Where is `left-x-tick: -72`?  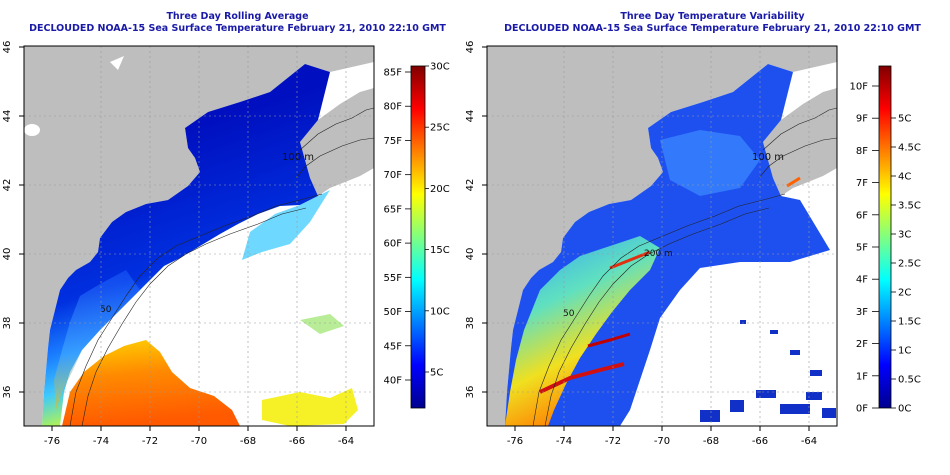 left-x-tick: -72 is located at coordinates (150, 441).